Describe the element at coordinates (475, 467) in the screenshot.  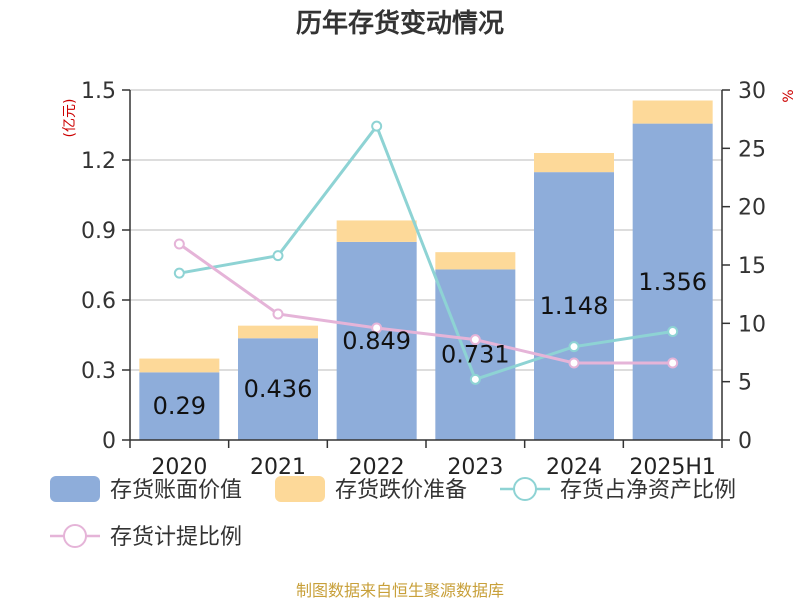
I see `x-tick-label: 2023` at that location.